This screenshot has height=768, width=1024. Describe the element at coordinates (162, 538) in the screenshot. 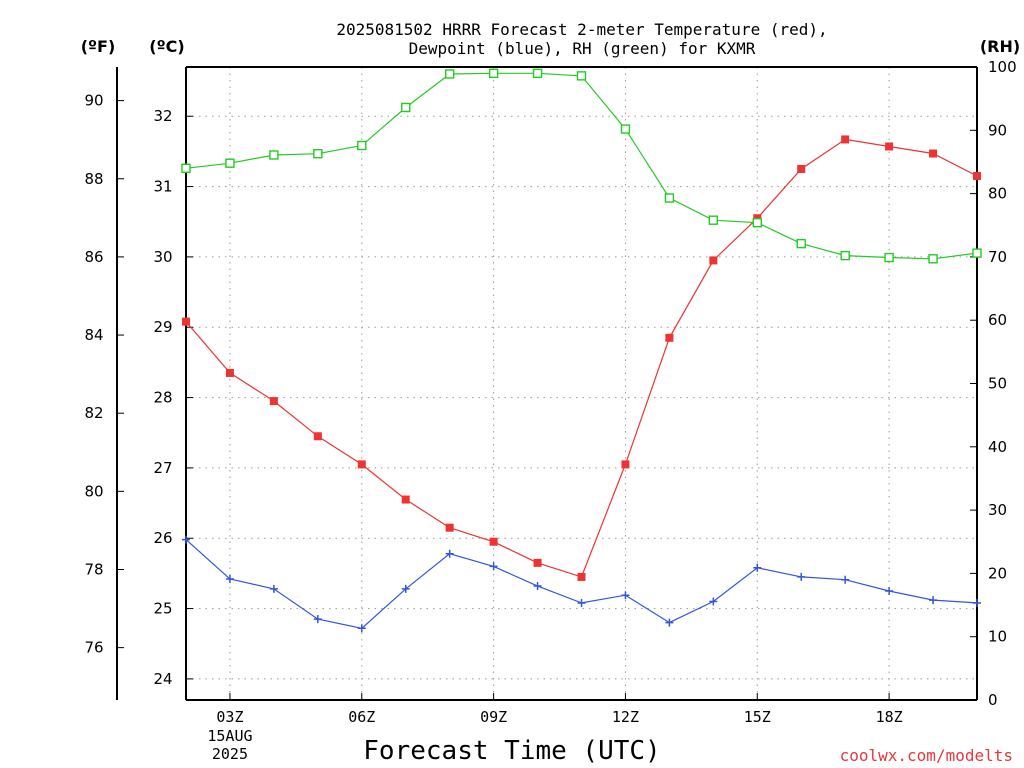

I see `celsius-tick-label: 26` at that location.